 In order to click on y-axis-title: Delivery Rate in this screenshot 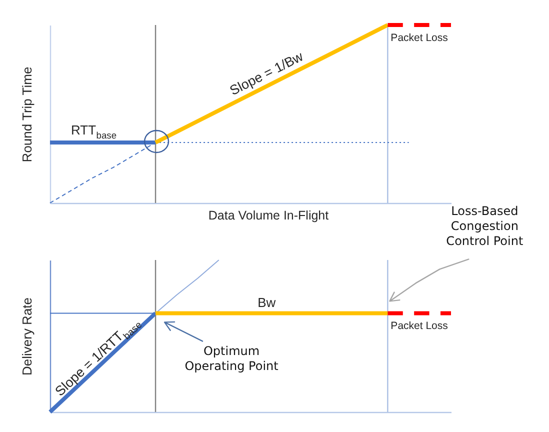, I will do `click(27, 336)`.